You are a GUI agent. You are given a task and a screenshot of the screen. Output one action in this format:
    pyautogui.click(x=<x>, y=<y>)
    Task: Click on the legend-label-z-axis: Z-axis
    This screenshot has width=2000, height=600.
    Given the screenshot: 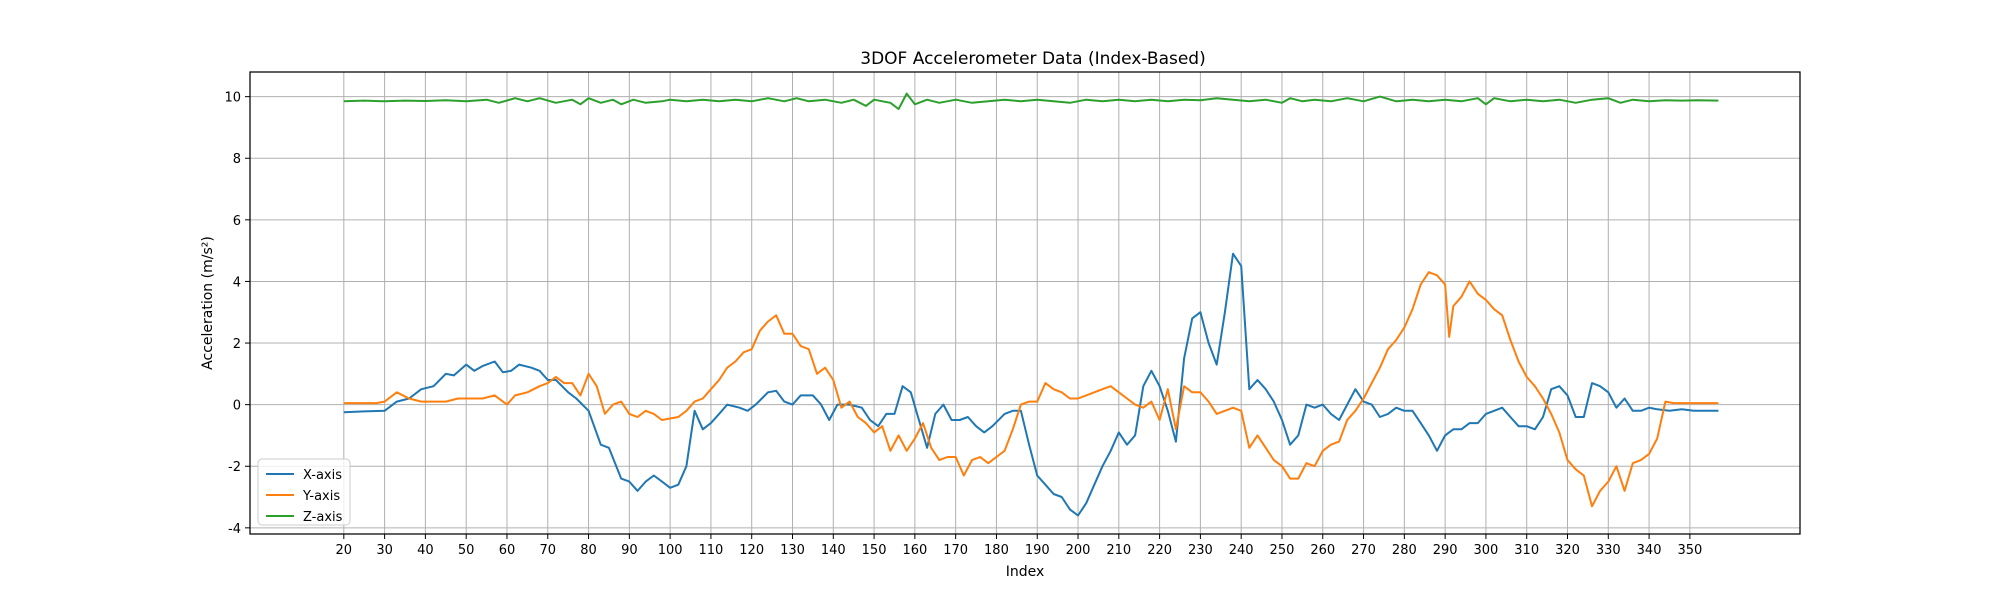 What is the action you would take?
    pyautogui.click(x=323, y=517)
    